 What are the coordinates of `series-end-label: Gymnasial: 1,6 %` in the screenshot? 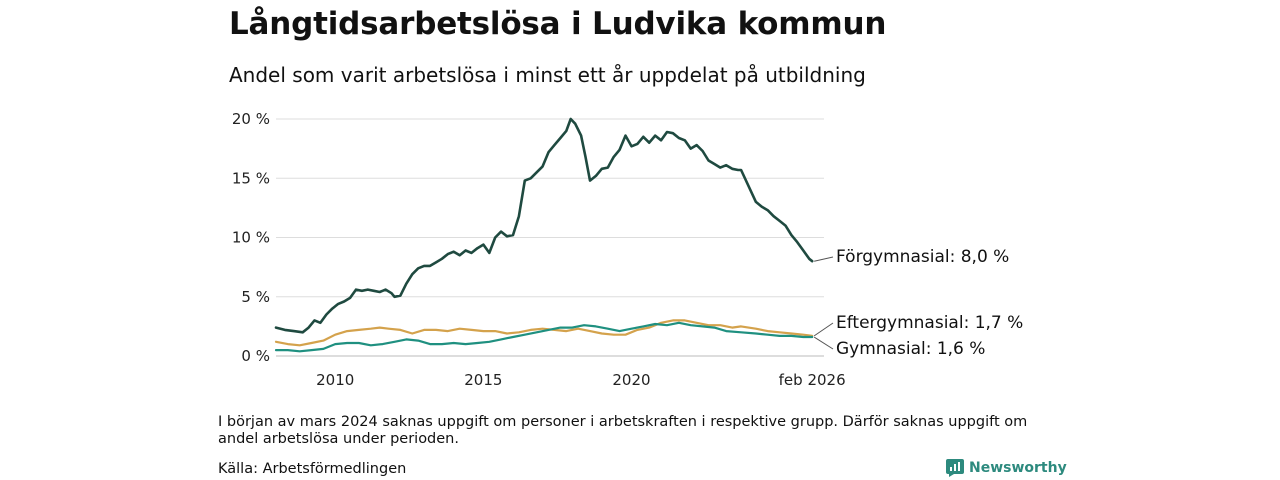 It's located at (910, 349).